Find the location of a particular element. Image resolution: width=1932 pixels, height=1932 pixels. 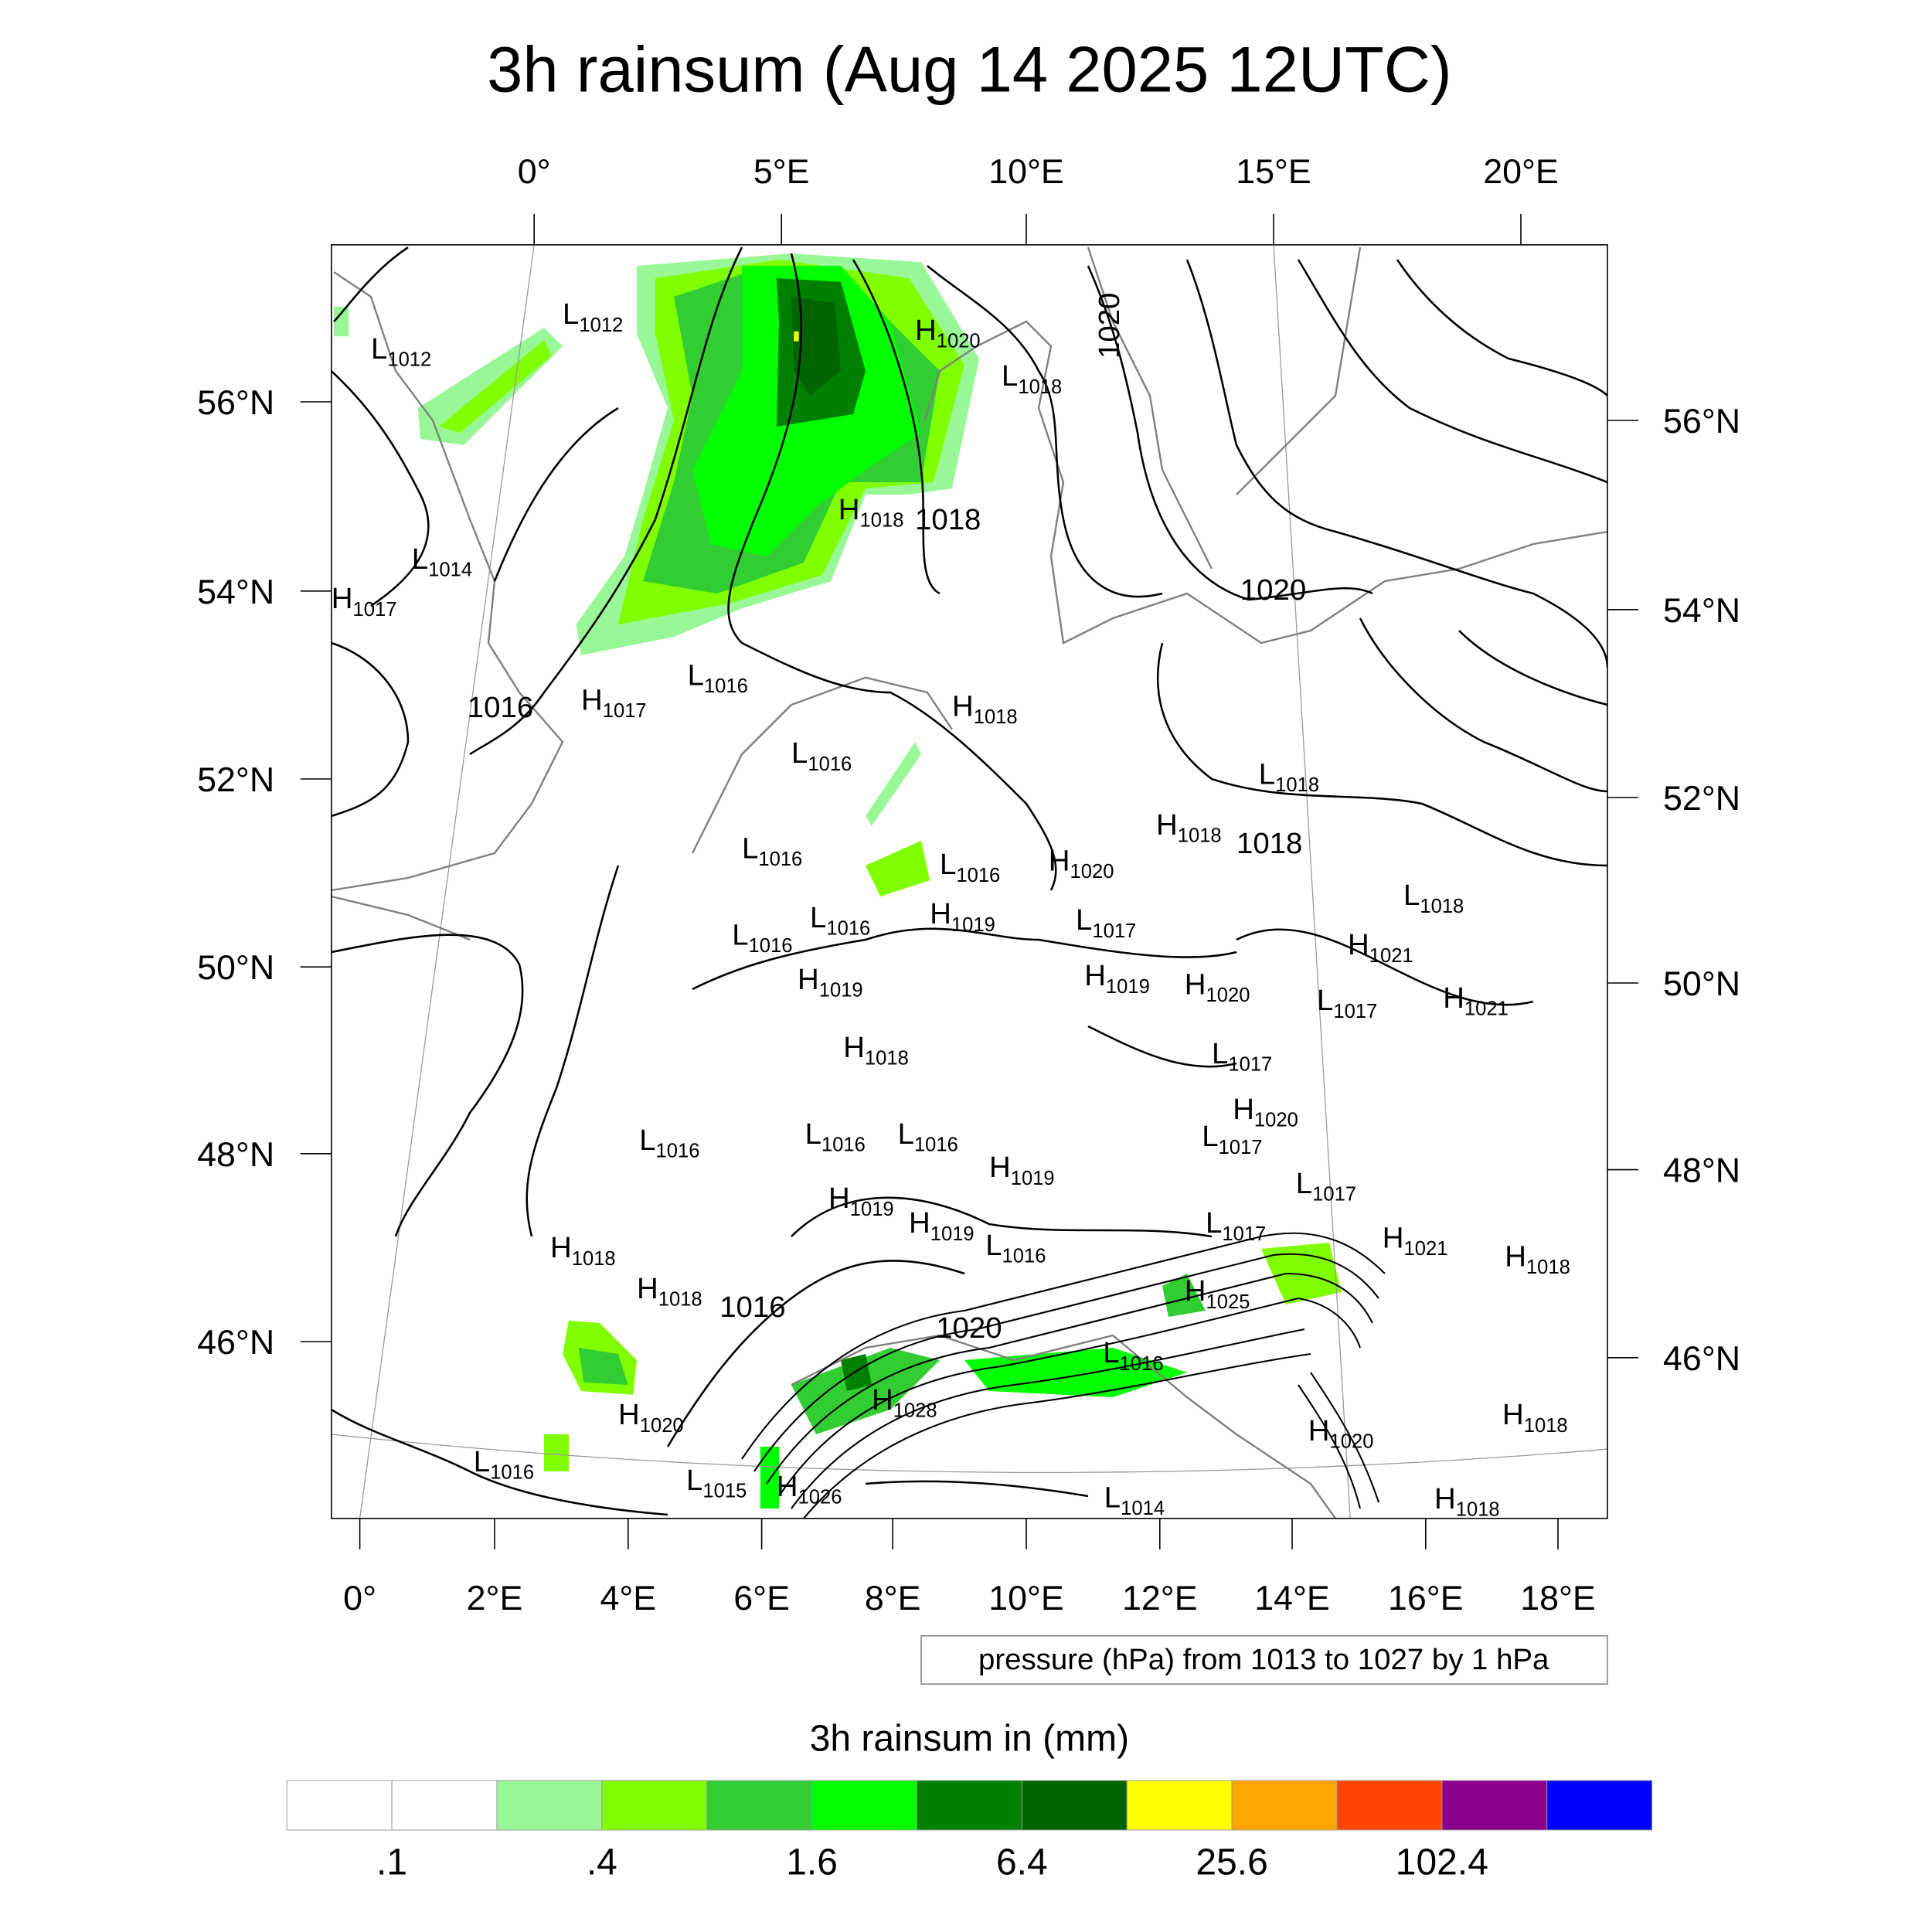

isobar-value-label: 1020 is located at coordinates (969, 1328).